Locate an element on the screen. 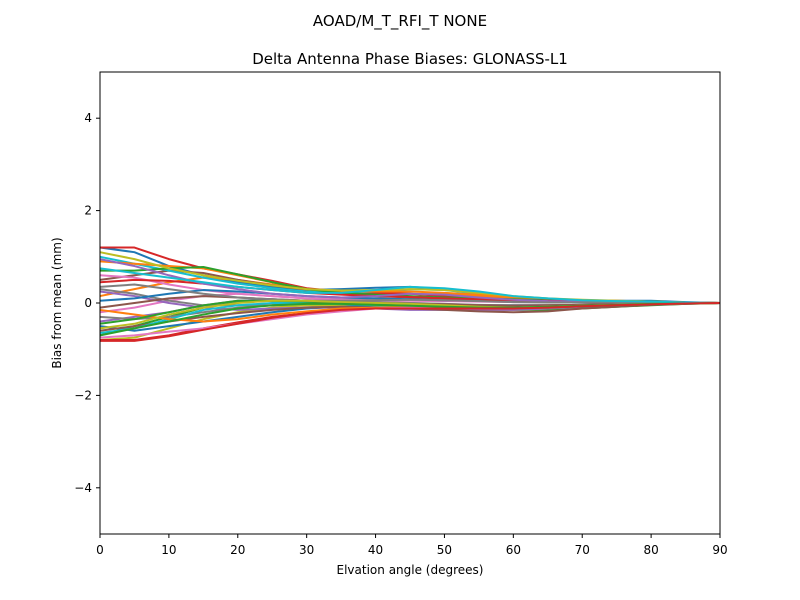 This screenshot has width=800, height=600. y-axis-label: Bias from mean (mm) is located at coordinates (57, 302).